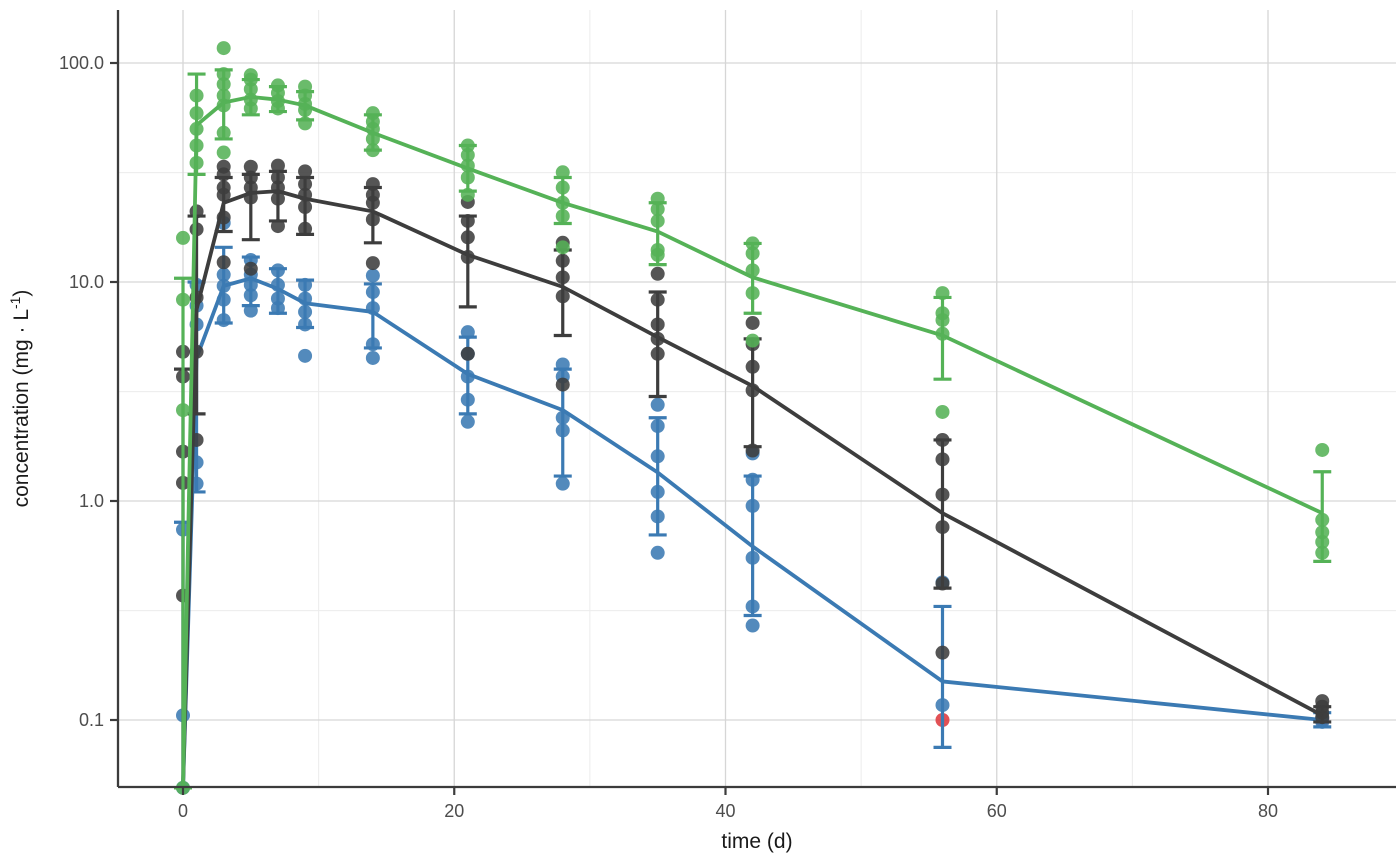 The width and height of the screenshot is (1400, 866). What do you see at coordinates (1268, 811) in the screenshot?
I see `x-tick-label: 80` at bounding box center [1268, 811].